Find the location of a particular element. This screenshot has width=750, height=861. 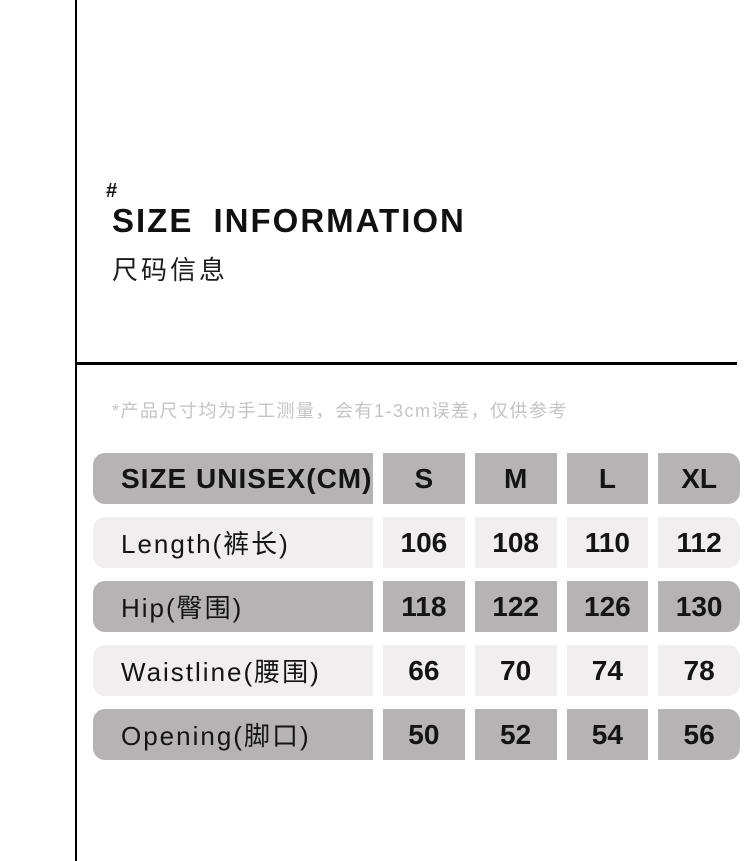

cell-value: 54 is located at coordinates (607, 734).